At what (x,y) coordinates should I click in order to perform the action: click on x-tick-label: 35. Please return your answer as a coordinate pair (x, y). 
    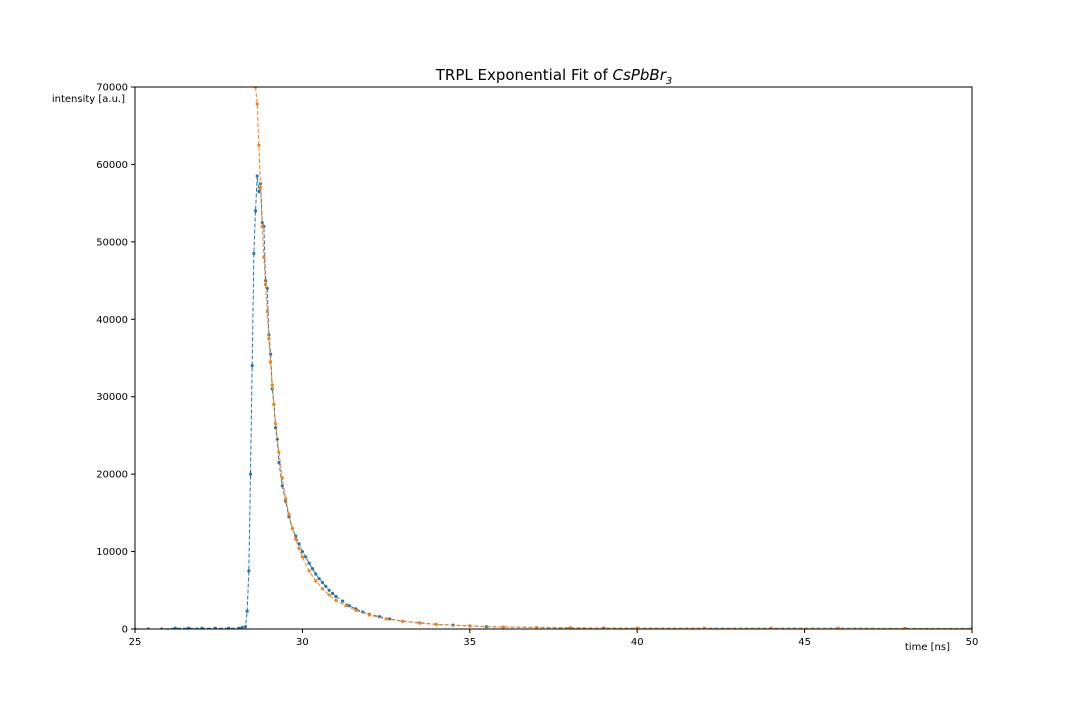
    Looking at the image, I should click on (469, 642).